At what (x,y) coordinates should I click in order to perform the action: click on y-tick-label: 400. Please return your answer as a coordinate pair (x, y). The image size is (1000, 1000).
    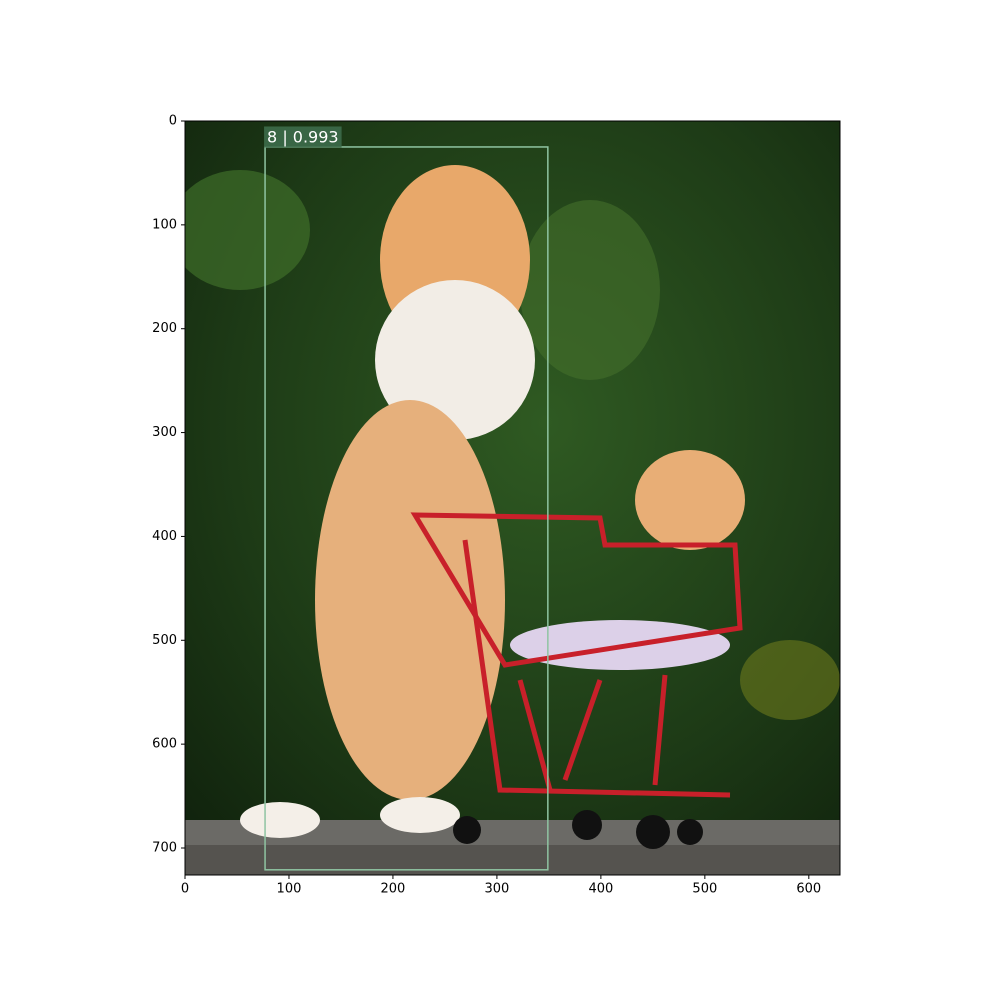
    Looking at the image, I should click on (164, 536).